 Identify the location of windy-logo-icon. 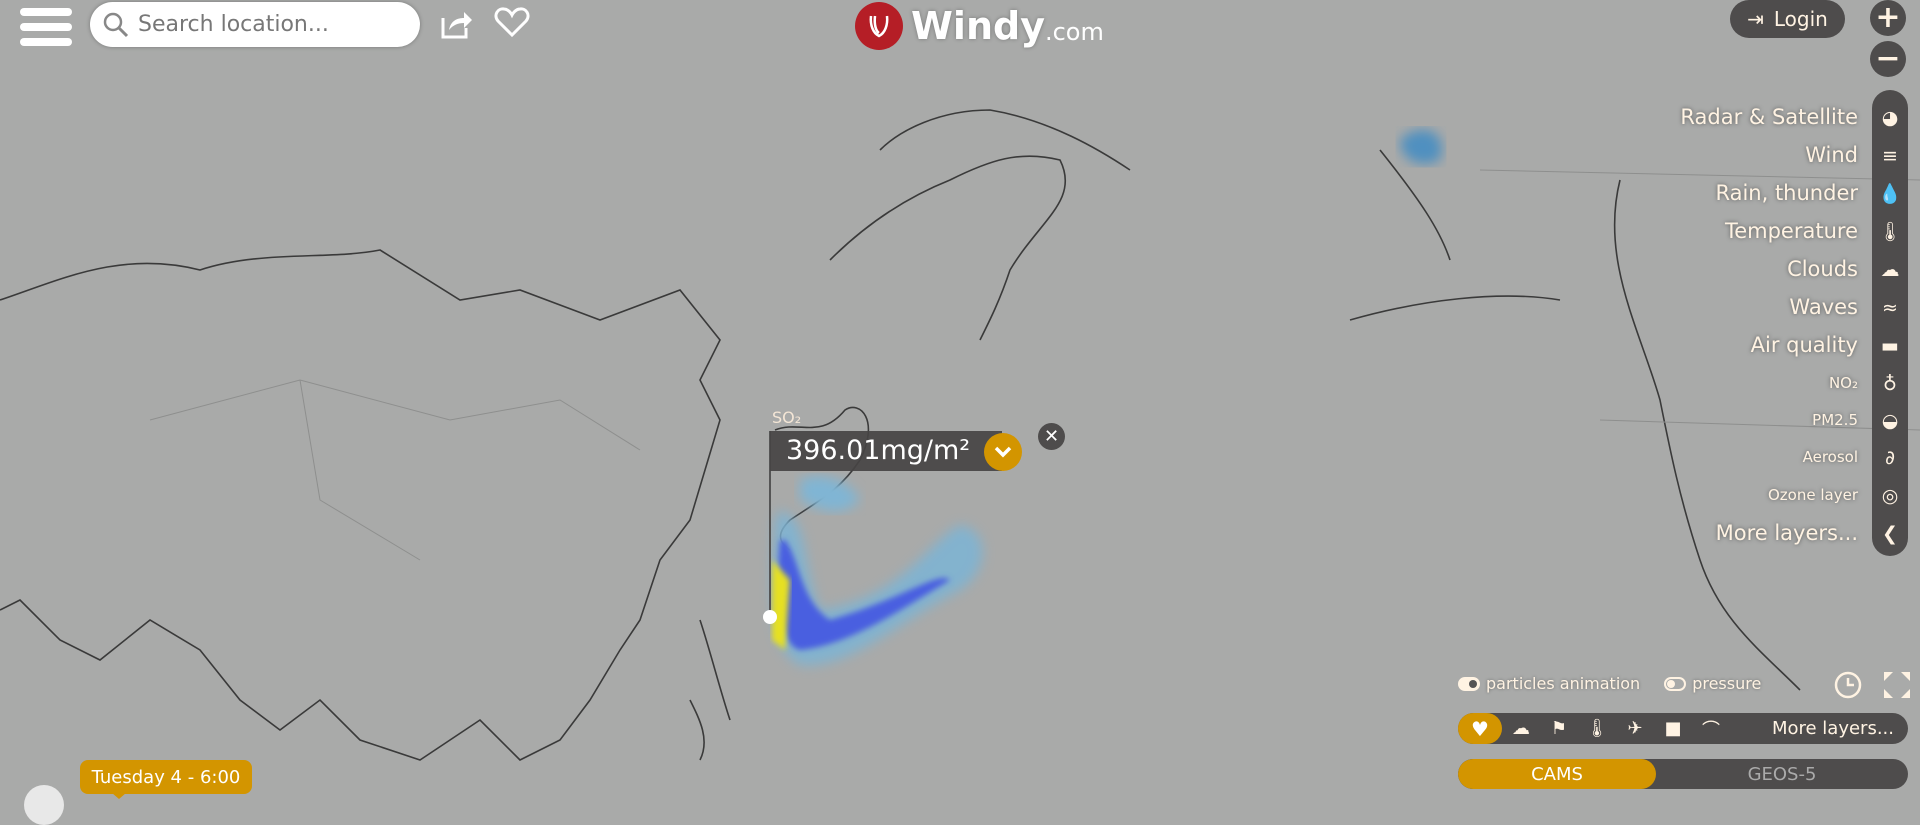
(879, 26).